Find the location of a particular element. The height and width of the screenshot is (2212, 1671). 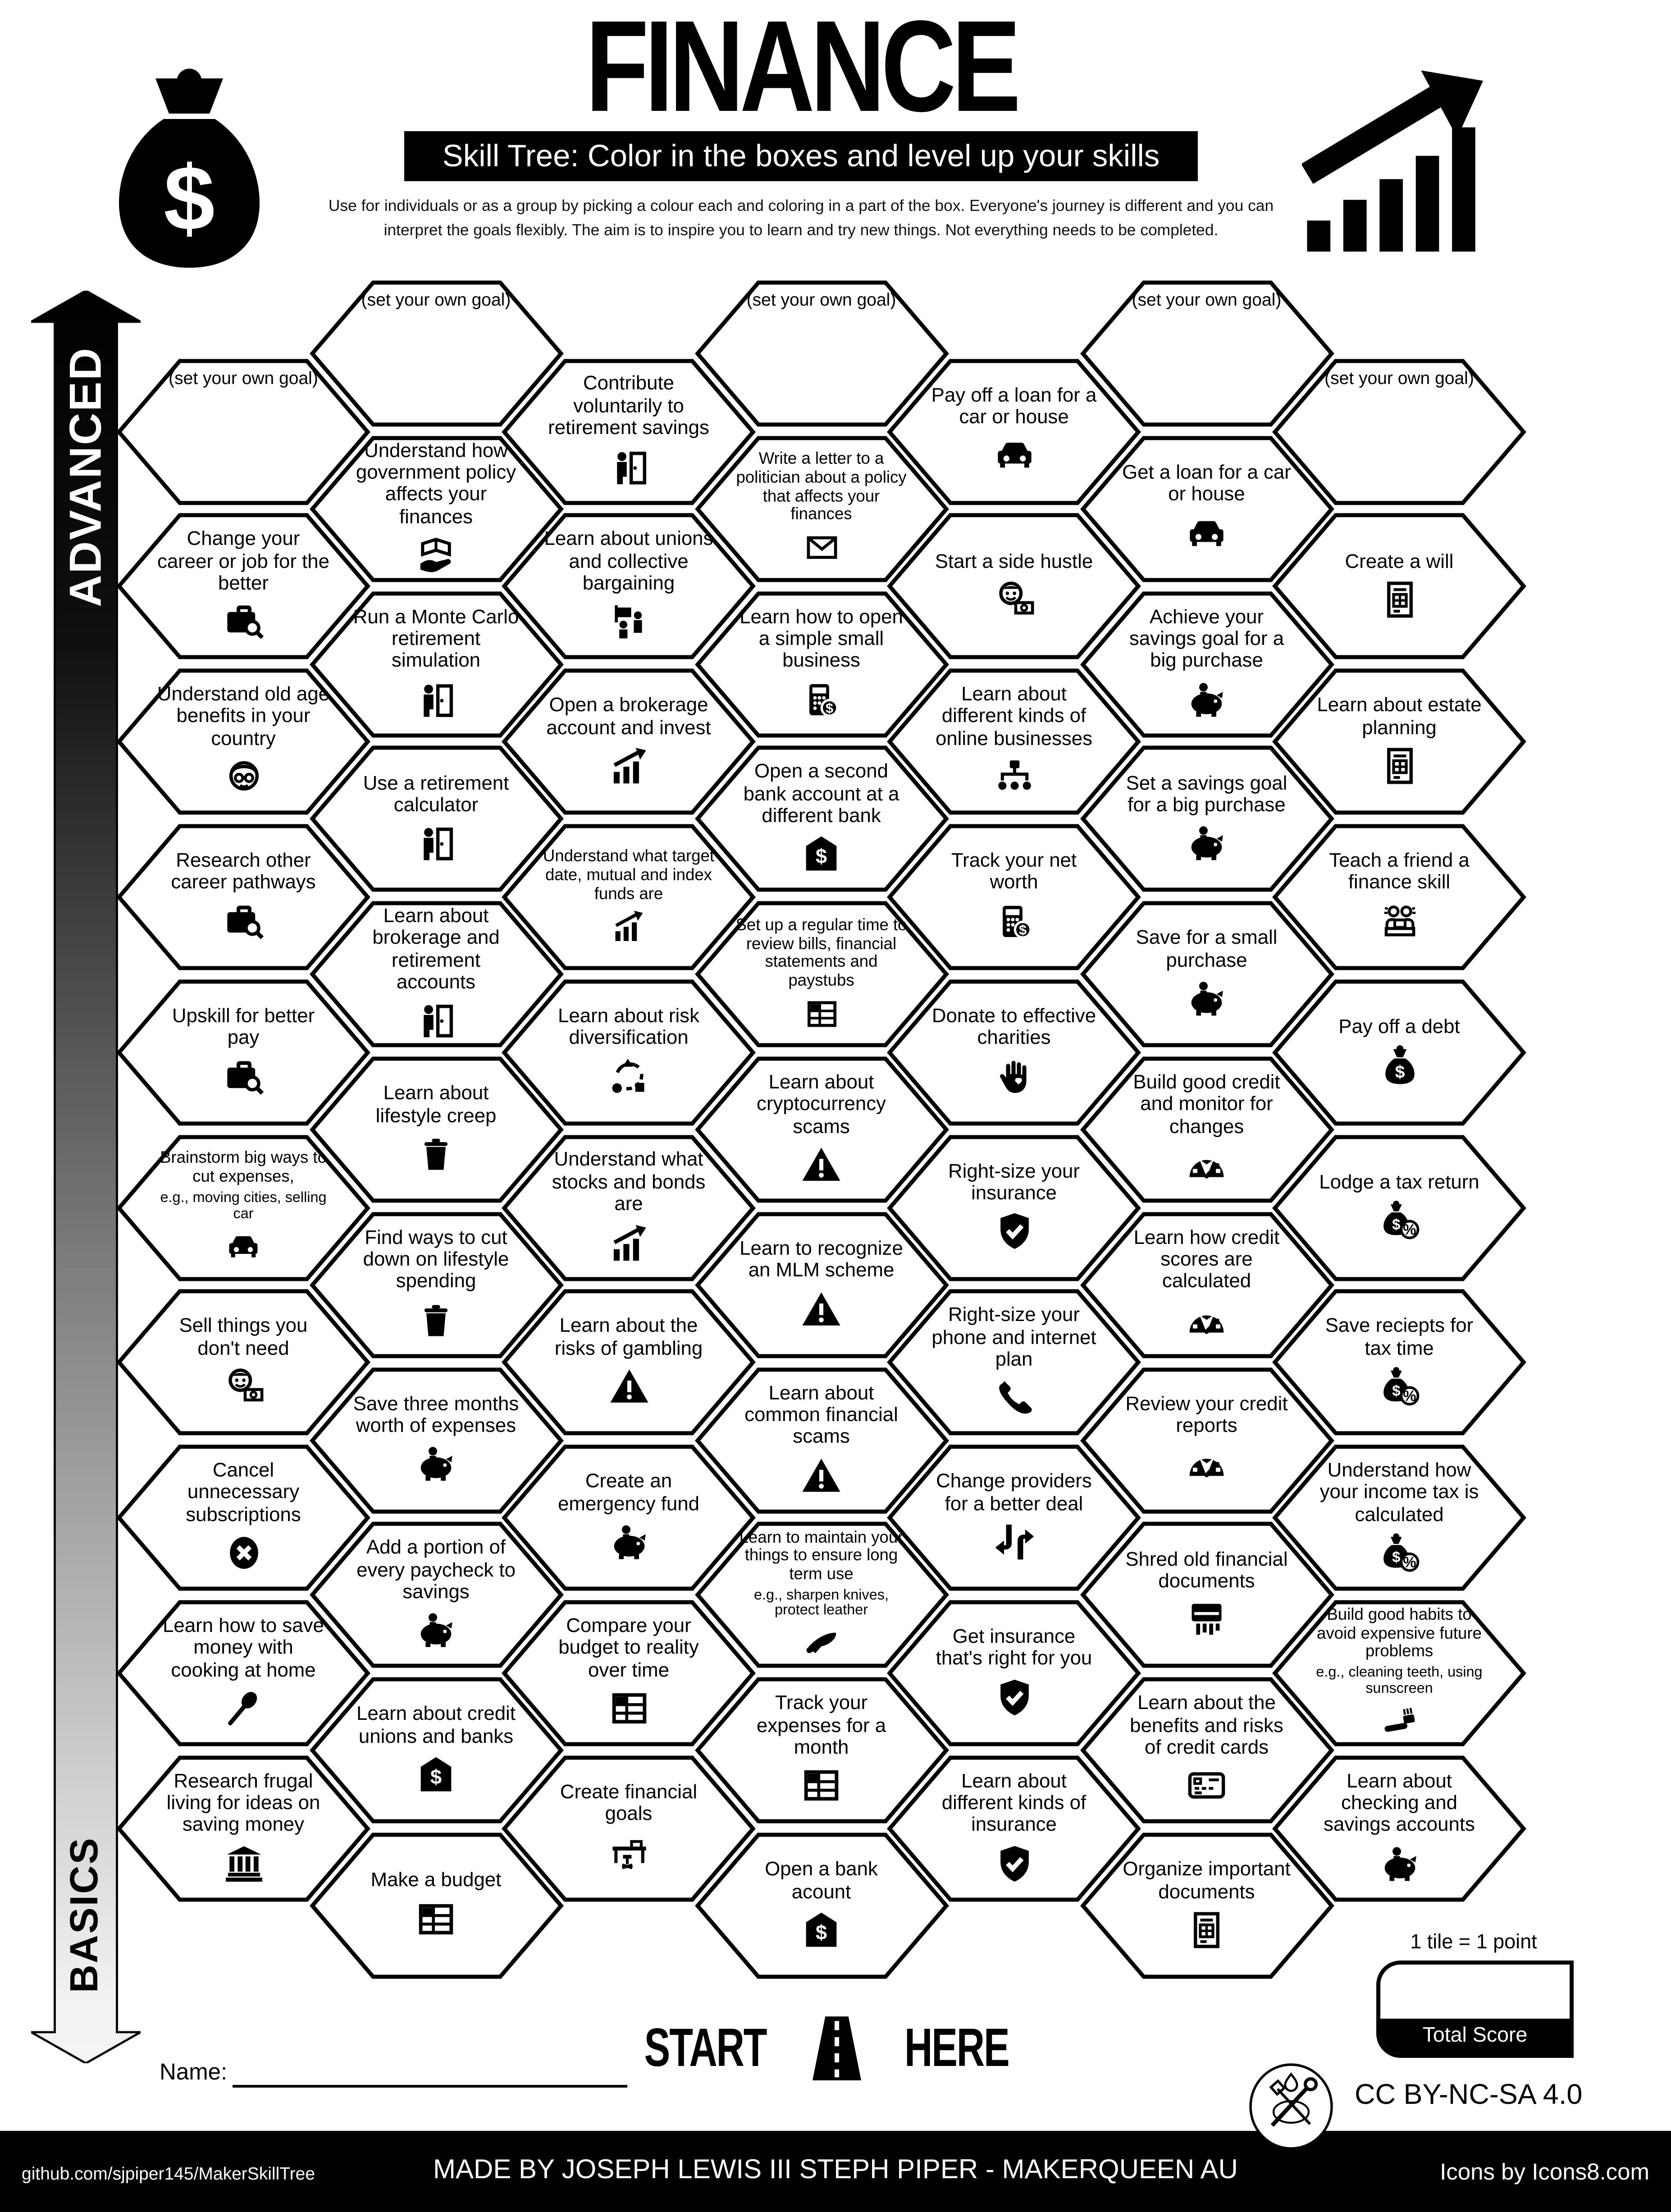

hex-tile: Learn about risk diversification is located at coordinates (629, 1052).